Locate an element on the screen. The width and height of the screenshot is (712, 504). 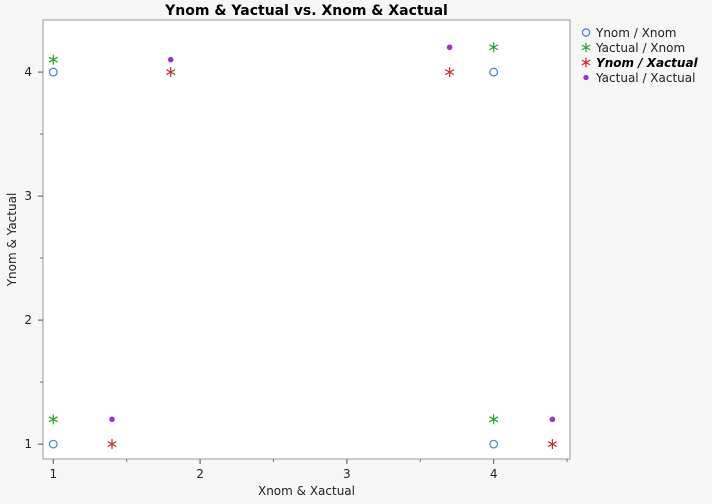
y-tick-label: 2 is located at coordinates (28, 320).